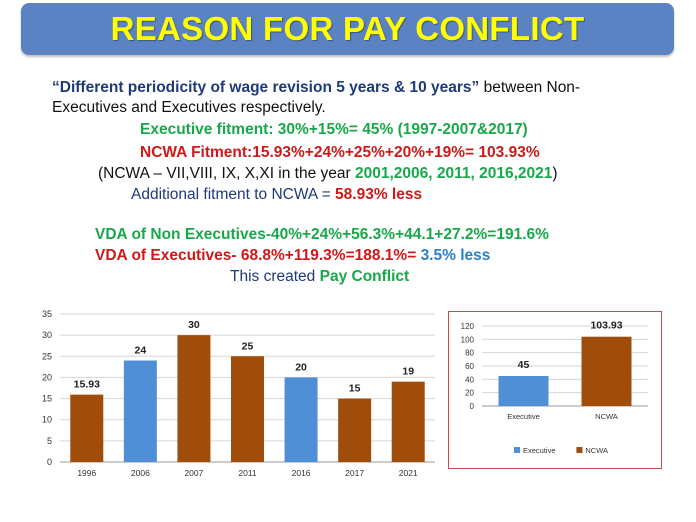 This screenshot has height=522, width=696. Describe the element at coordinates (194, 325) in the screenshot. I see `chart1-data-label: 30` at that location.